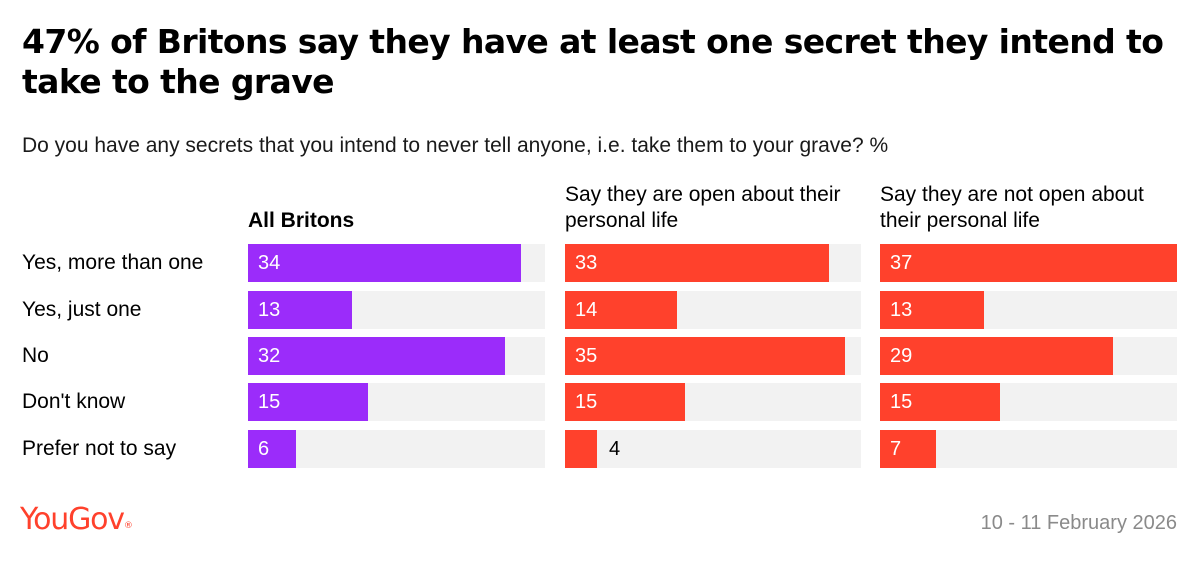 The height and width of the screenshot is (561, 1199). What do you see at coordinates (99, 448) in the screenshot?
I see `row-label: Prefer not to say` at bounding box center [99, 448].